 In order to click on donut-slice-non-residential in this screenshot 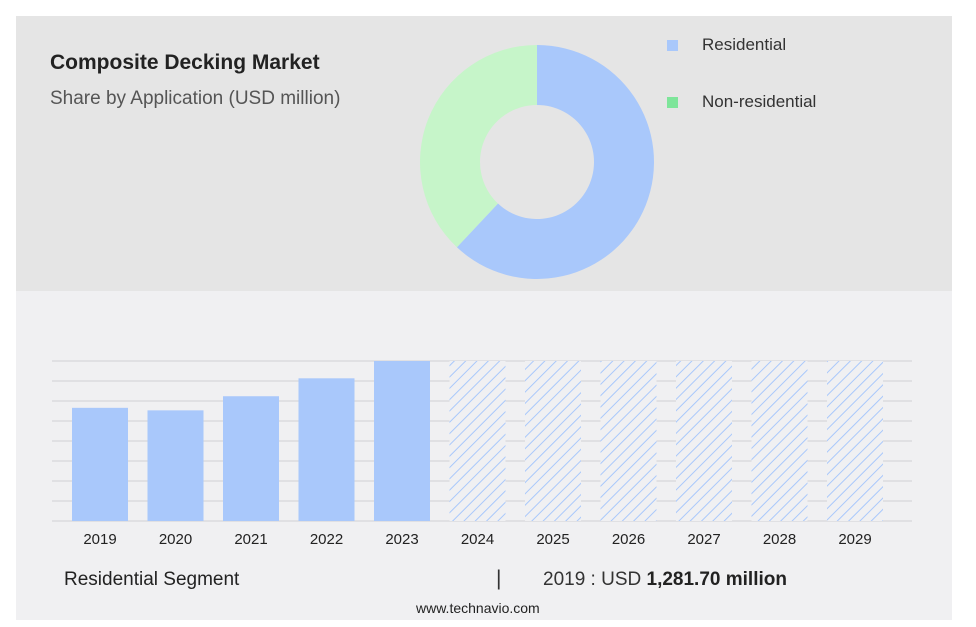, I will do `click(478, 146)`.